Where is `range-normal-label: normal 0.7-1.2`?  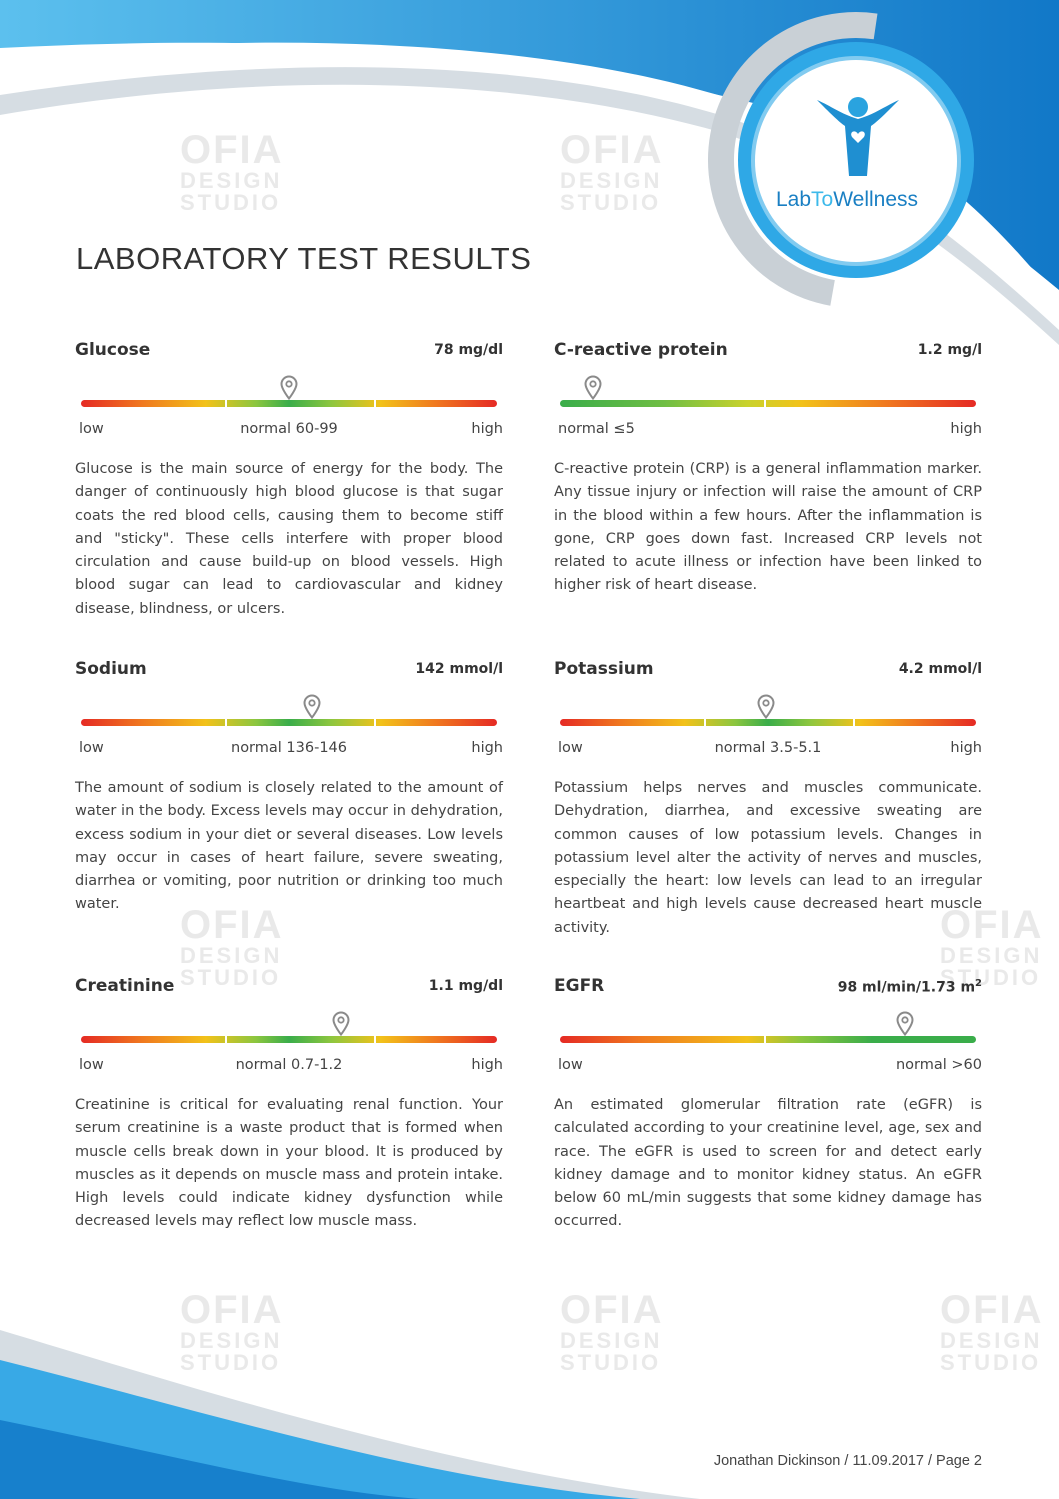 range-normal-label: normal 0.7-1.2 is located at coordinates (289, 1065).